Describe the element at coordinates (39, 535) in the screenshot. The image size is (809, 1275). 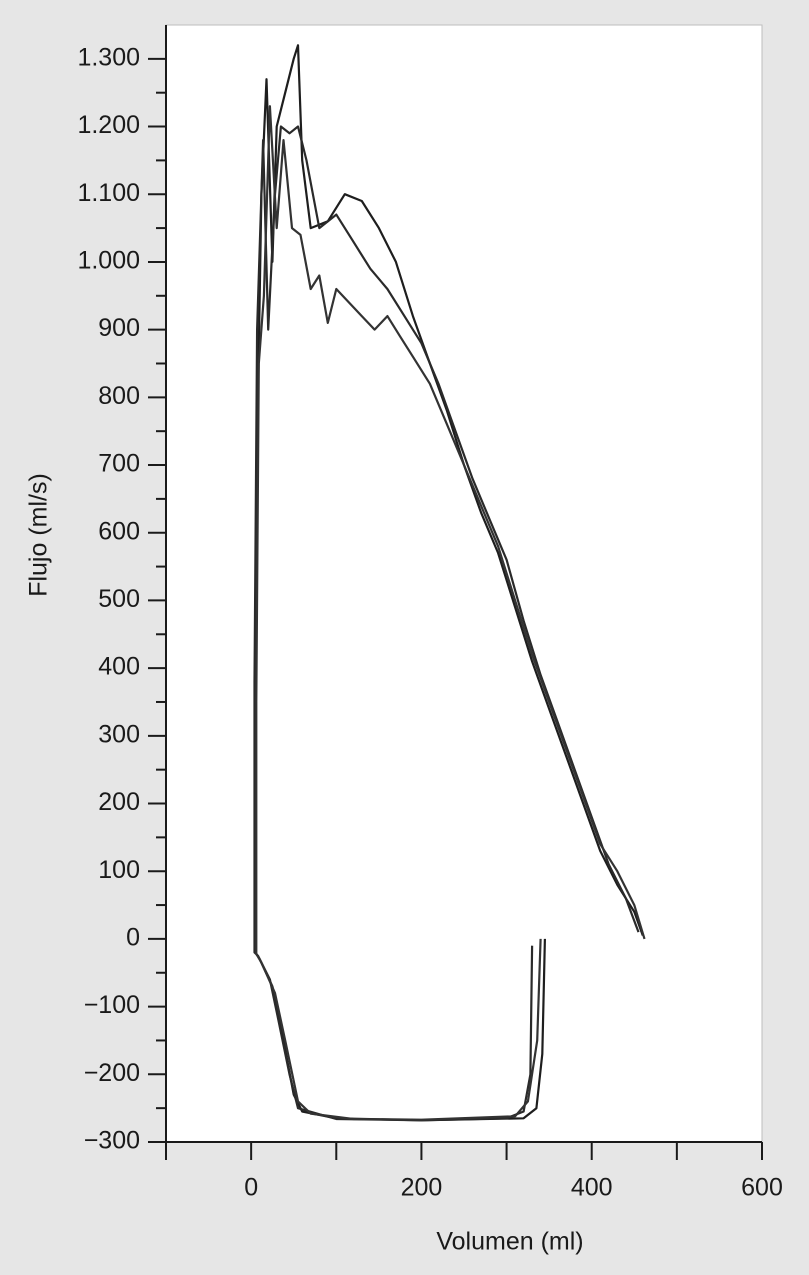
I see `y-axis-label: Flujo (ml/s)` at that location.